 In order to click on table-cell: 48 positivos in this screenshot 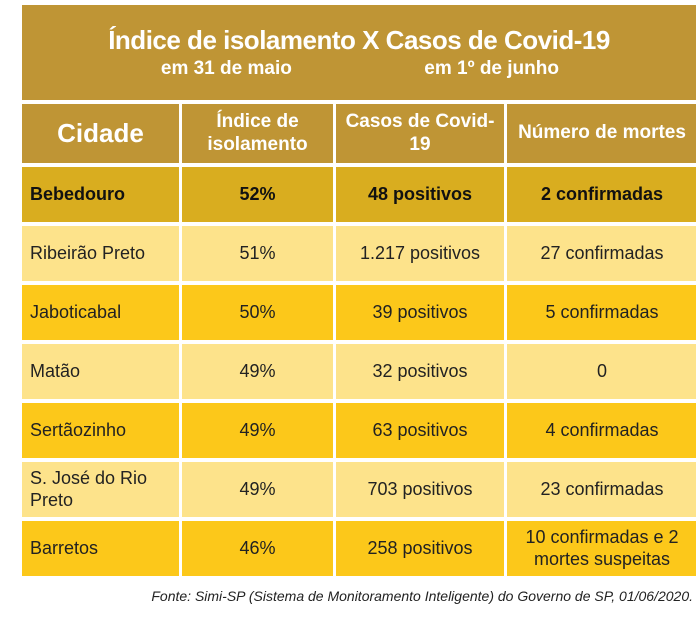, I will do `click(420, 194)`.